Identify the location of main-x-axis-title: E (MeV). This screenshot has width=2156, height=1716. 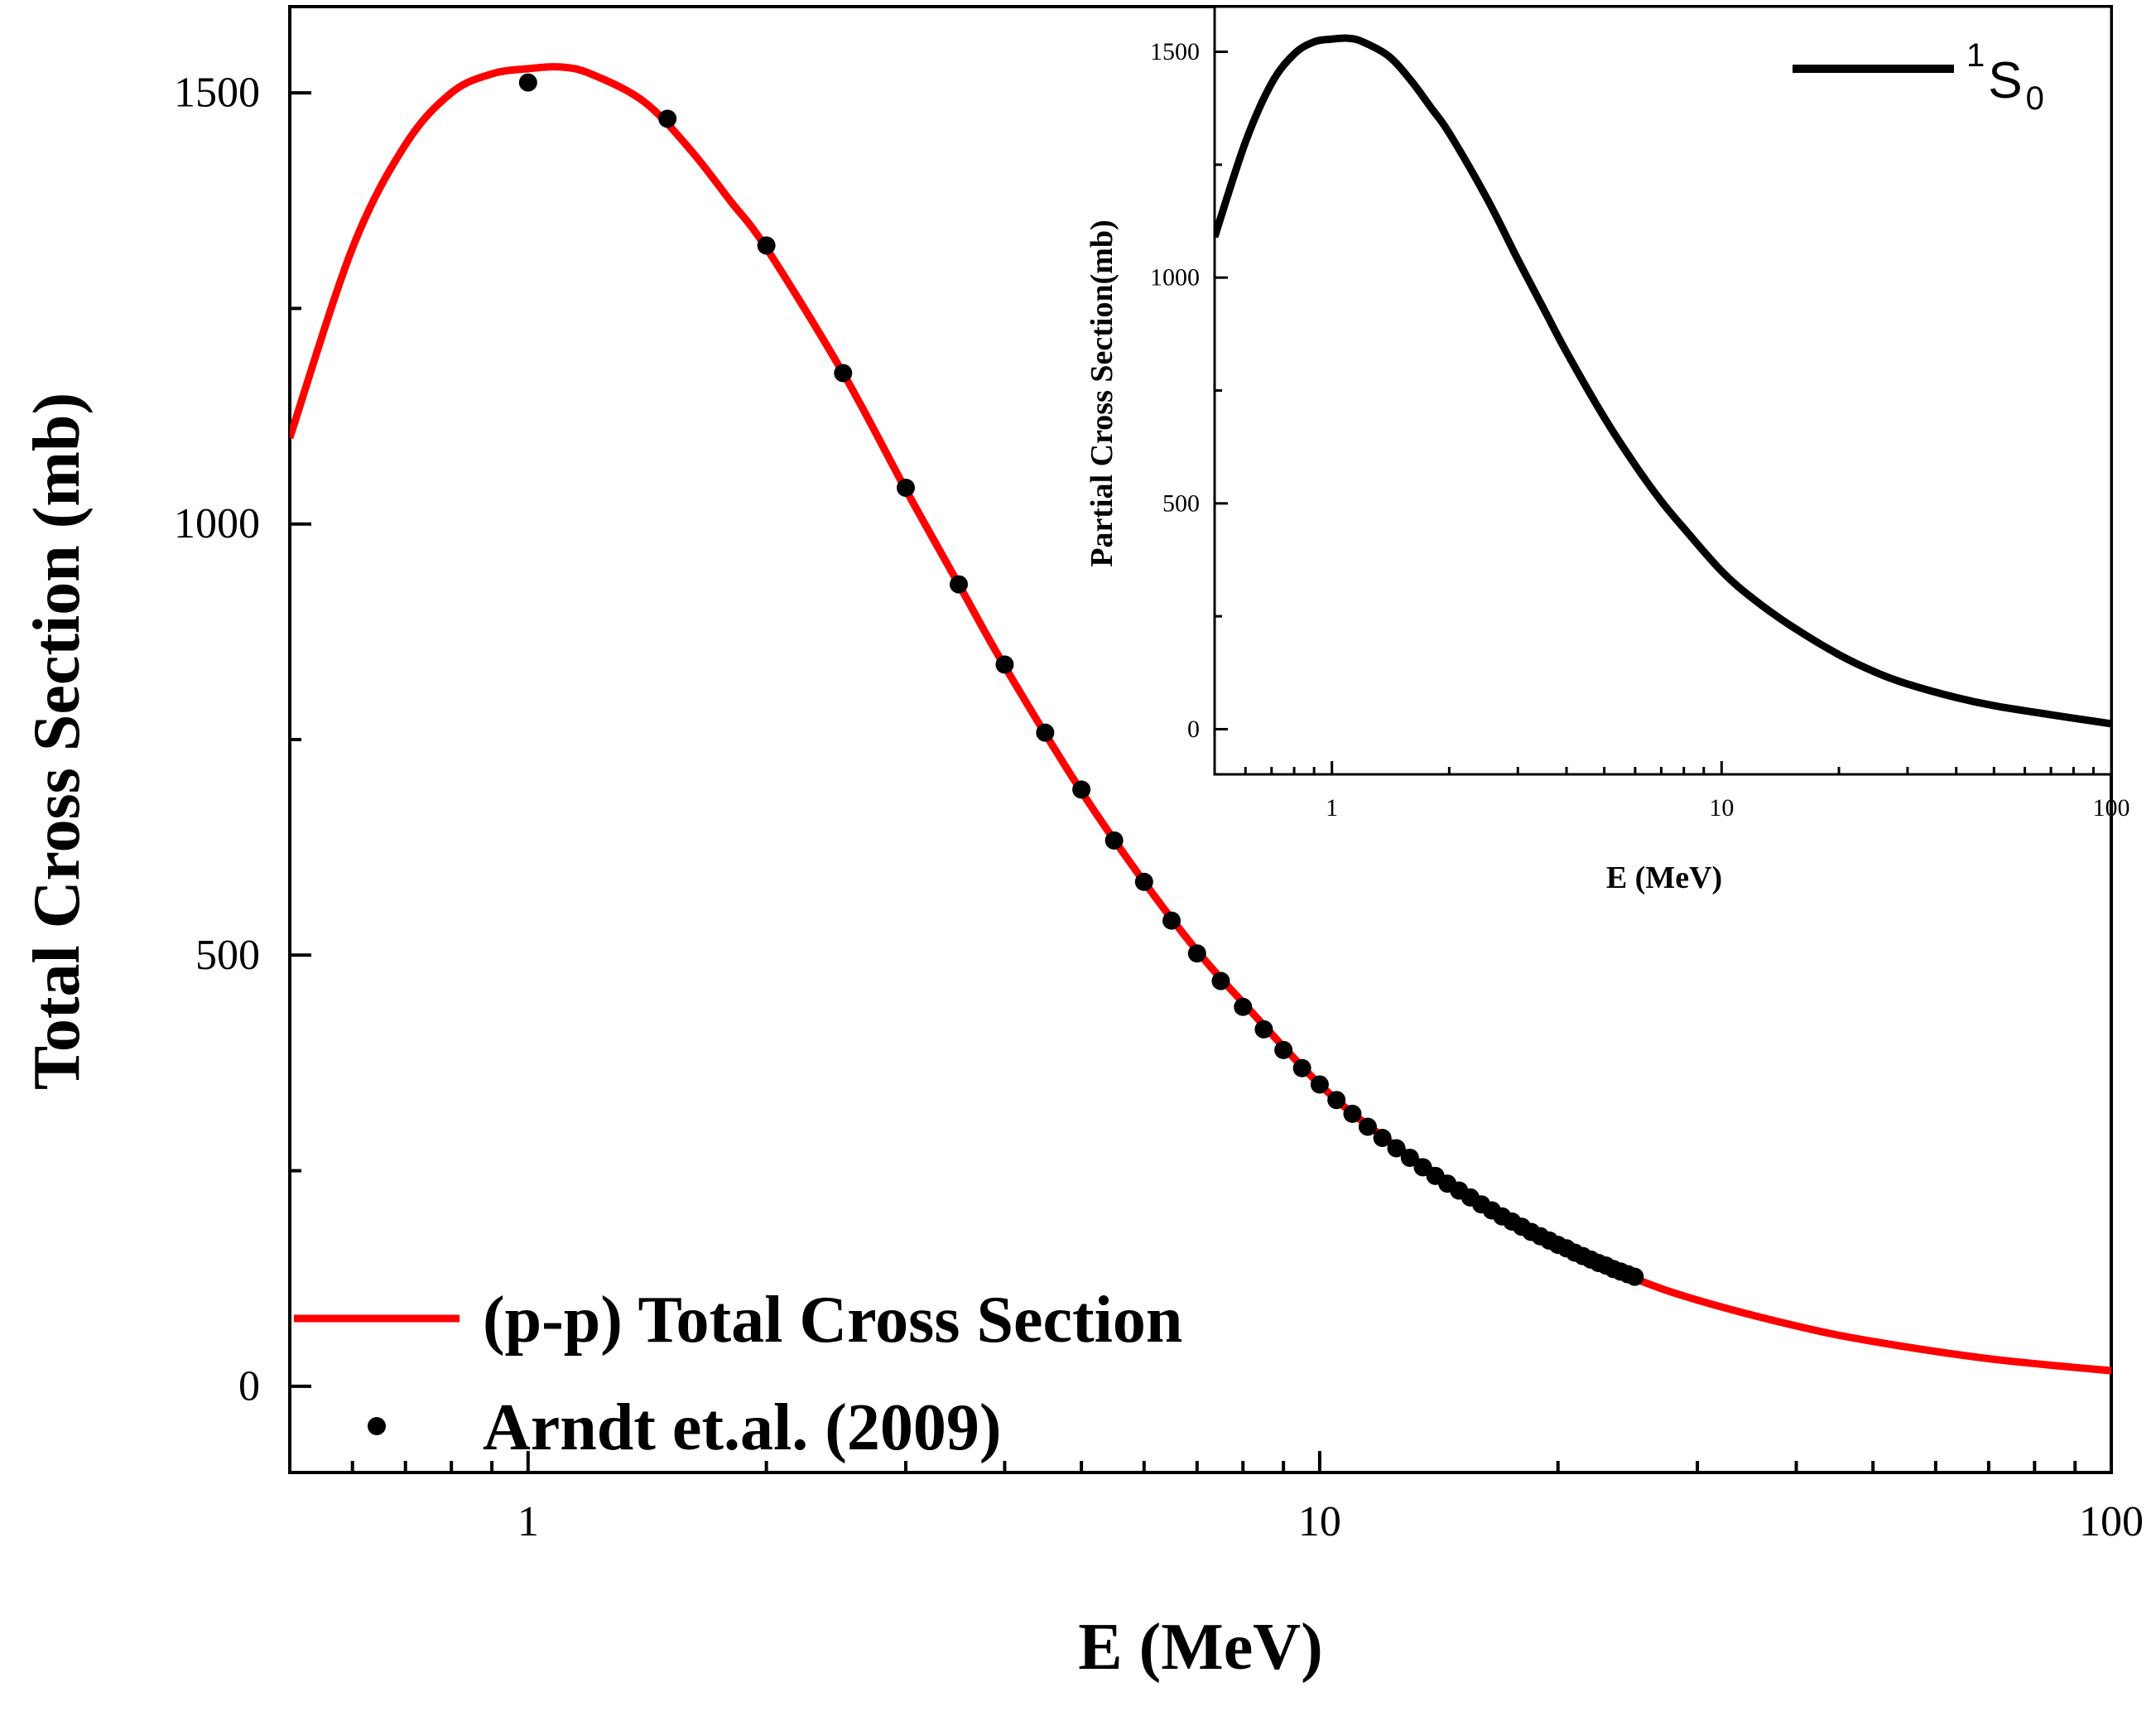
(1200, 1647).